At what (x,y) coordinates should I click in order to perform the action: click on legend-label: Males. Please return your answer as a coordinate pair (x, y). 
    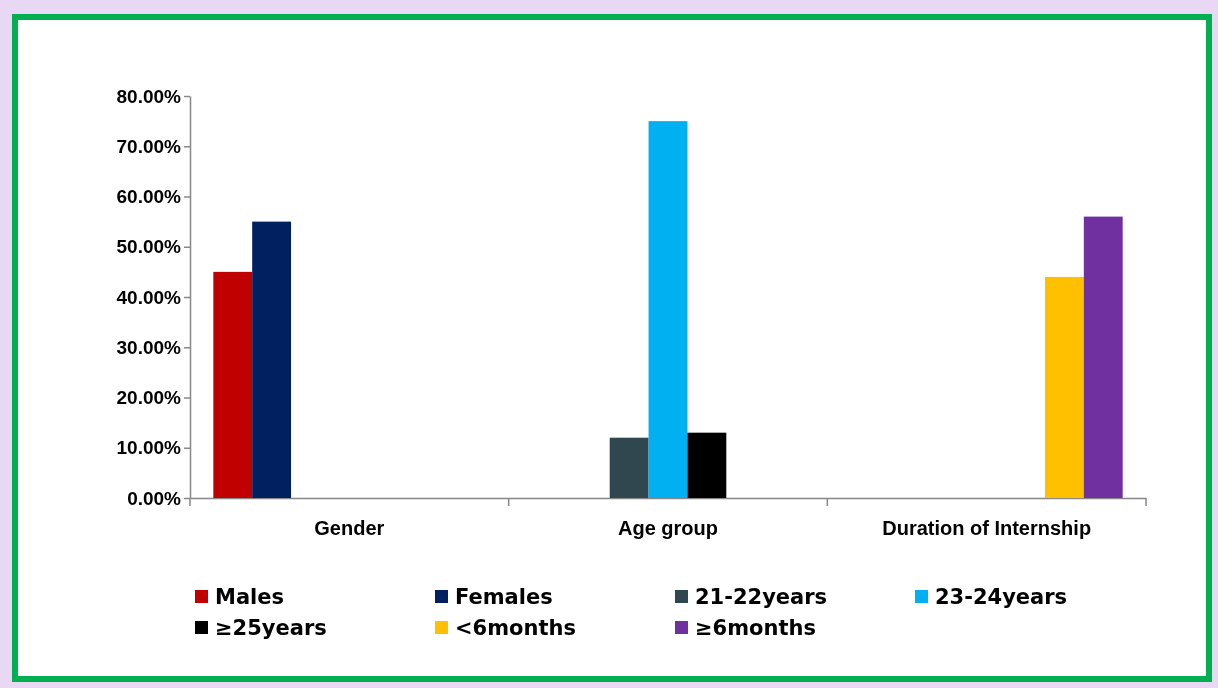
    Looking at the image, I should click on (250, 597).